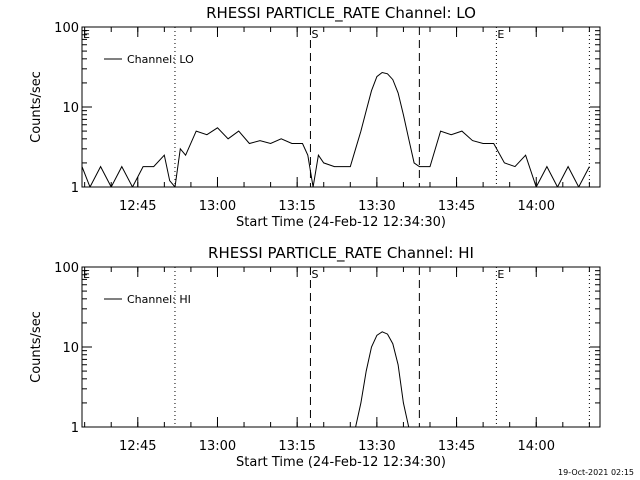 The image size is (640, 480). I want to click on legend-label: Channel: LO, so click(160, 59).